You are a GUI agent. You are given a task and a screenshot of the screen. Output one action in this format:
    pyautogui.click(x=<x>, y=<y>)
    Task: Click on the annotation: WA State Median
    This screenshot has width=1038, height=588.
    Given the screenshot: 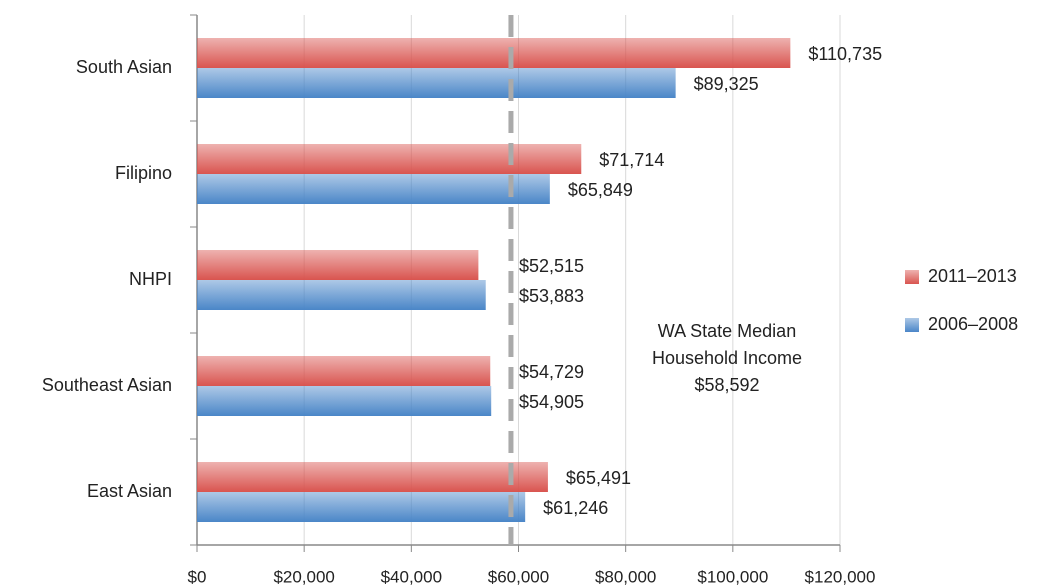 What is the action you would take?
    pyautogui.click(x=727, y=331)
    